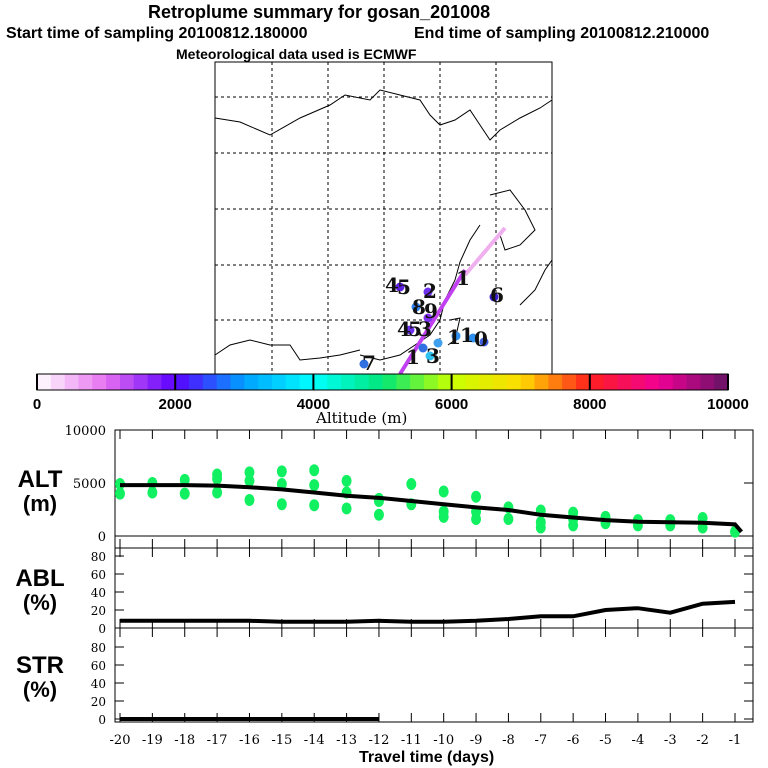  What do you see at coordinates (431, 508) in the screenshot?
I see `alt-line` at bounding box center [431, 508].